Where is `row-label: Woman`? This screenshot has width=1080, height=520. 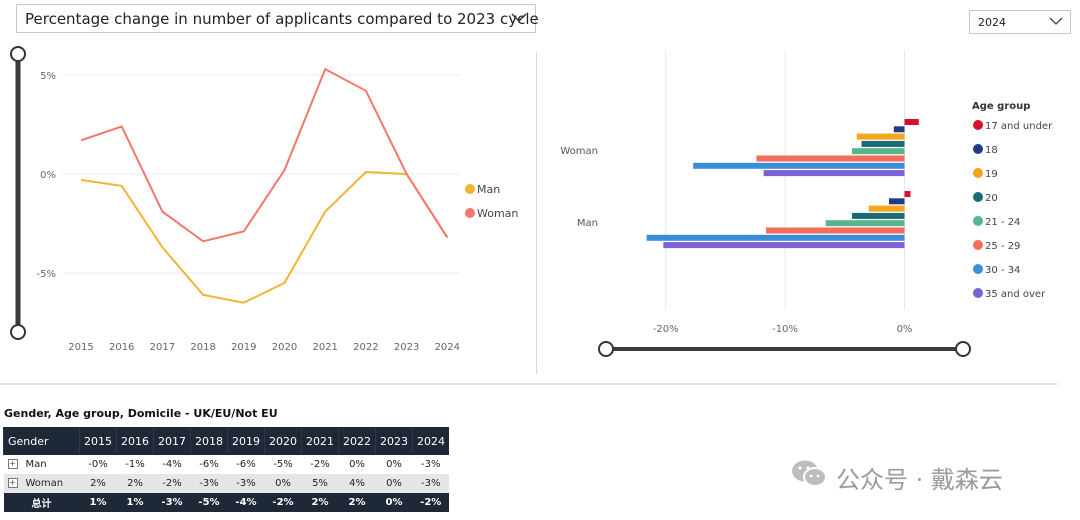
row-label: Woman is located at coordinates (44, 483).